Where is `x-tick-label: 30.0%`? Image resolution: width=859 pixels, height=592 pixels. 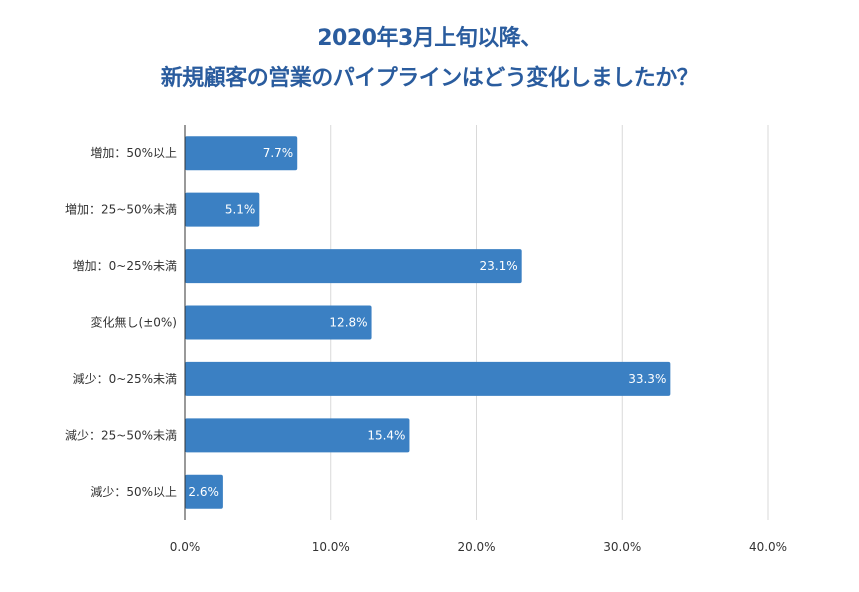
x-tick-label: 30.0% is located at coordinates (622, 547).